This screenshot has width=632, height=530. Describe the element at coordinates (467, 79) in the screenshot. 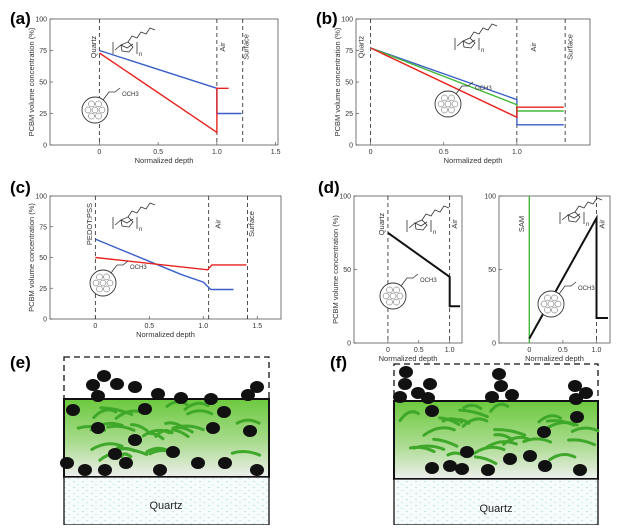

I see `series-line-green` at that location.